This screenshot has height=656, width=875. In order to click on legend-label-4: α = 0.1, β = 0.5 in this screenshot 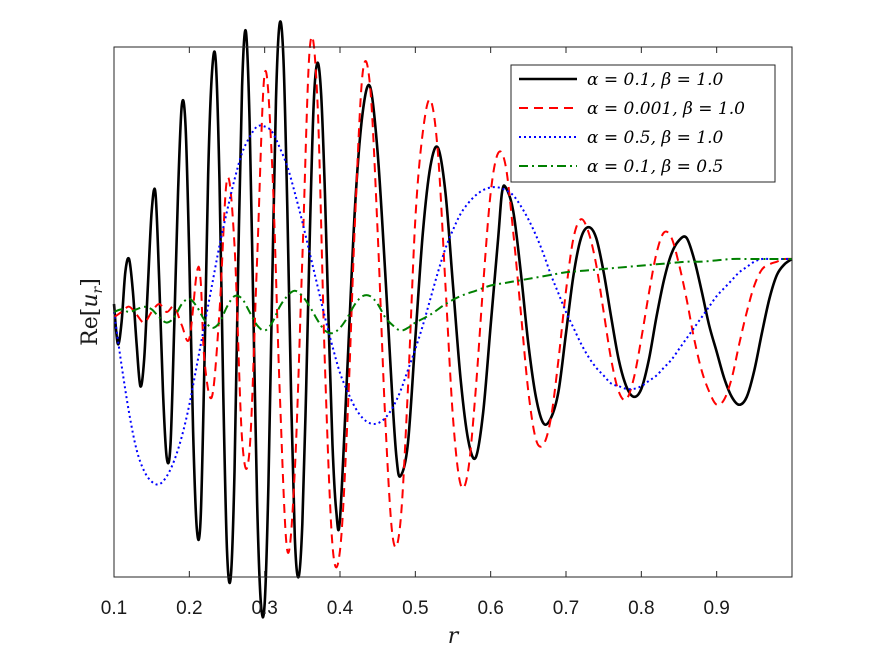, I will do `click(655, 167)`.